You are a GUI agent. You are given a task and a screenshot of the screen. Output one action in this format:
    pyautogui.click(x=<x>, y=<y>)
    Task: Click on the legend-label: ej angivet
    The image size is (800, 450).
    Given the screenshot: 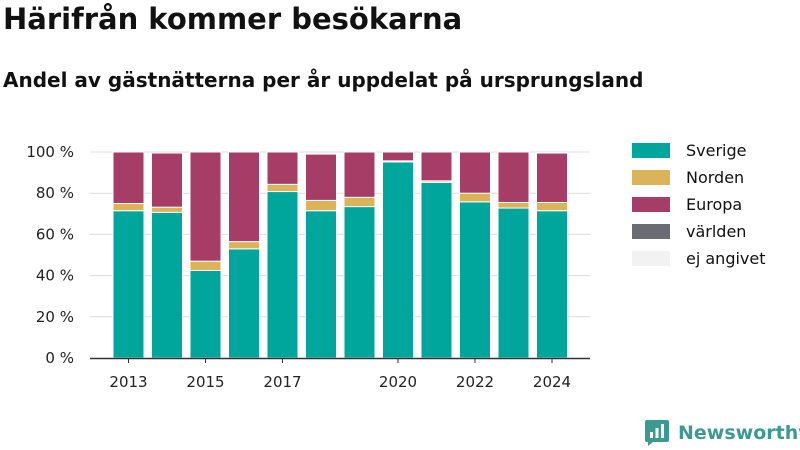 What is the action you would take?
    pyautogui.click(x=726, y=258)
    